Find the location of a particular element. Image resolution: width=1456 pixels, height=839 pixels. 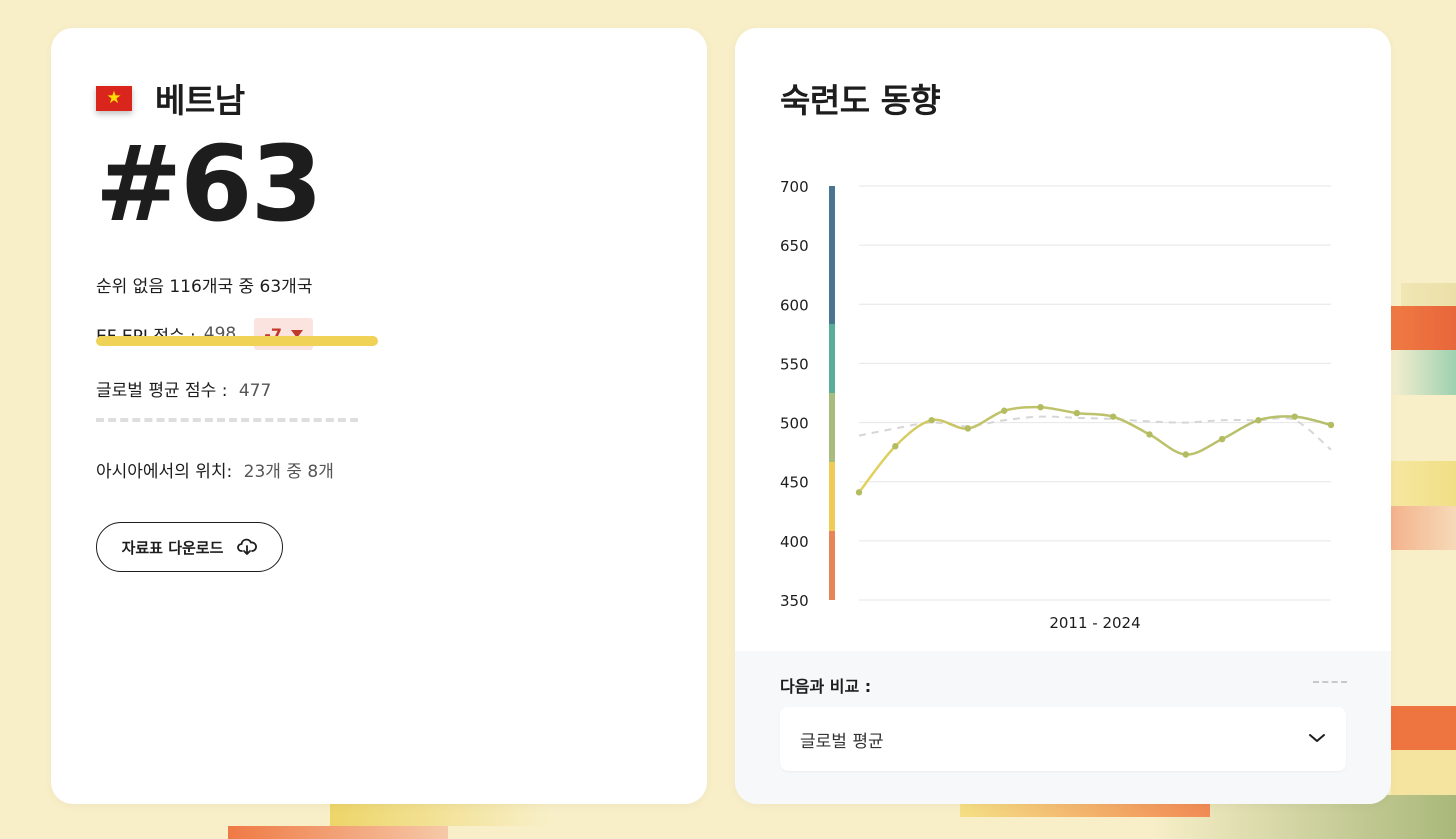

y-tick-label: 650 is located at coordinates (794, 246).